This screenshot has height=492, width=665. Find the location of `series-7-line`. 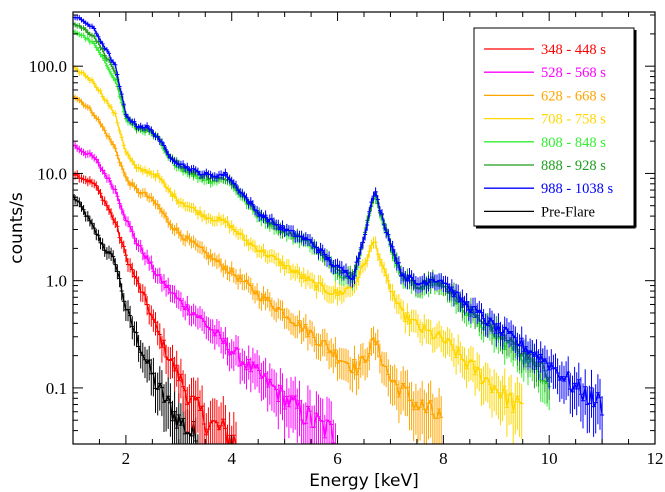

series-7-line is located at coordinates (135, 319).